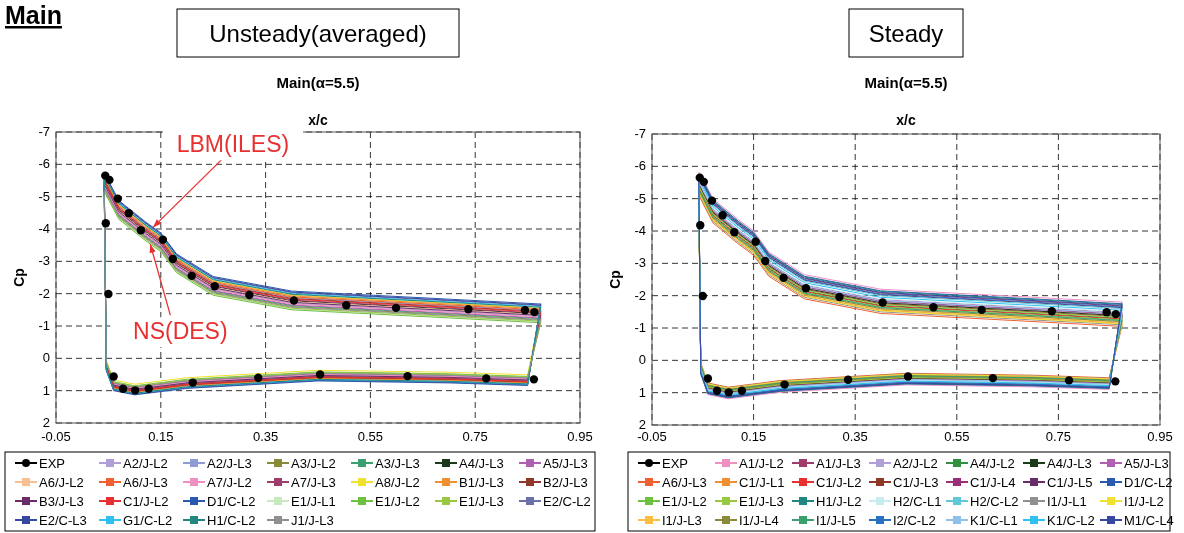 The image size is (1184, 533). I want to click on legend-label: A3/J-L2, so click(313, 463).